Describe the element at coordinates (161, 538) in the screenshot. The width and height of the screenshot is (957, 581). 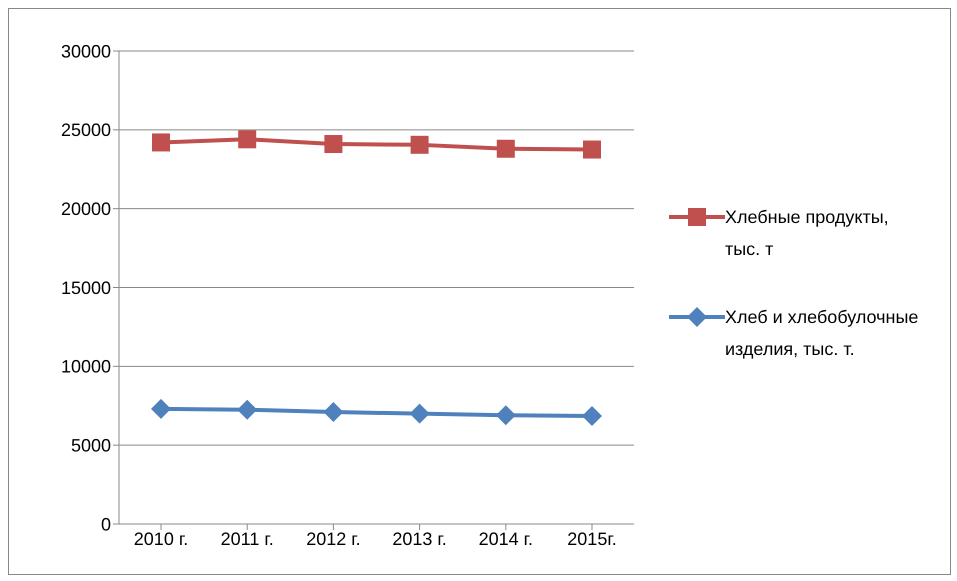
I see `x-tick-label: 2010 г.` at that location.